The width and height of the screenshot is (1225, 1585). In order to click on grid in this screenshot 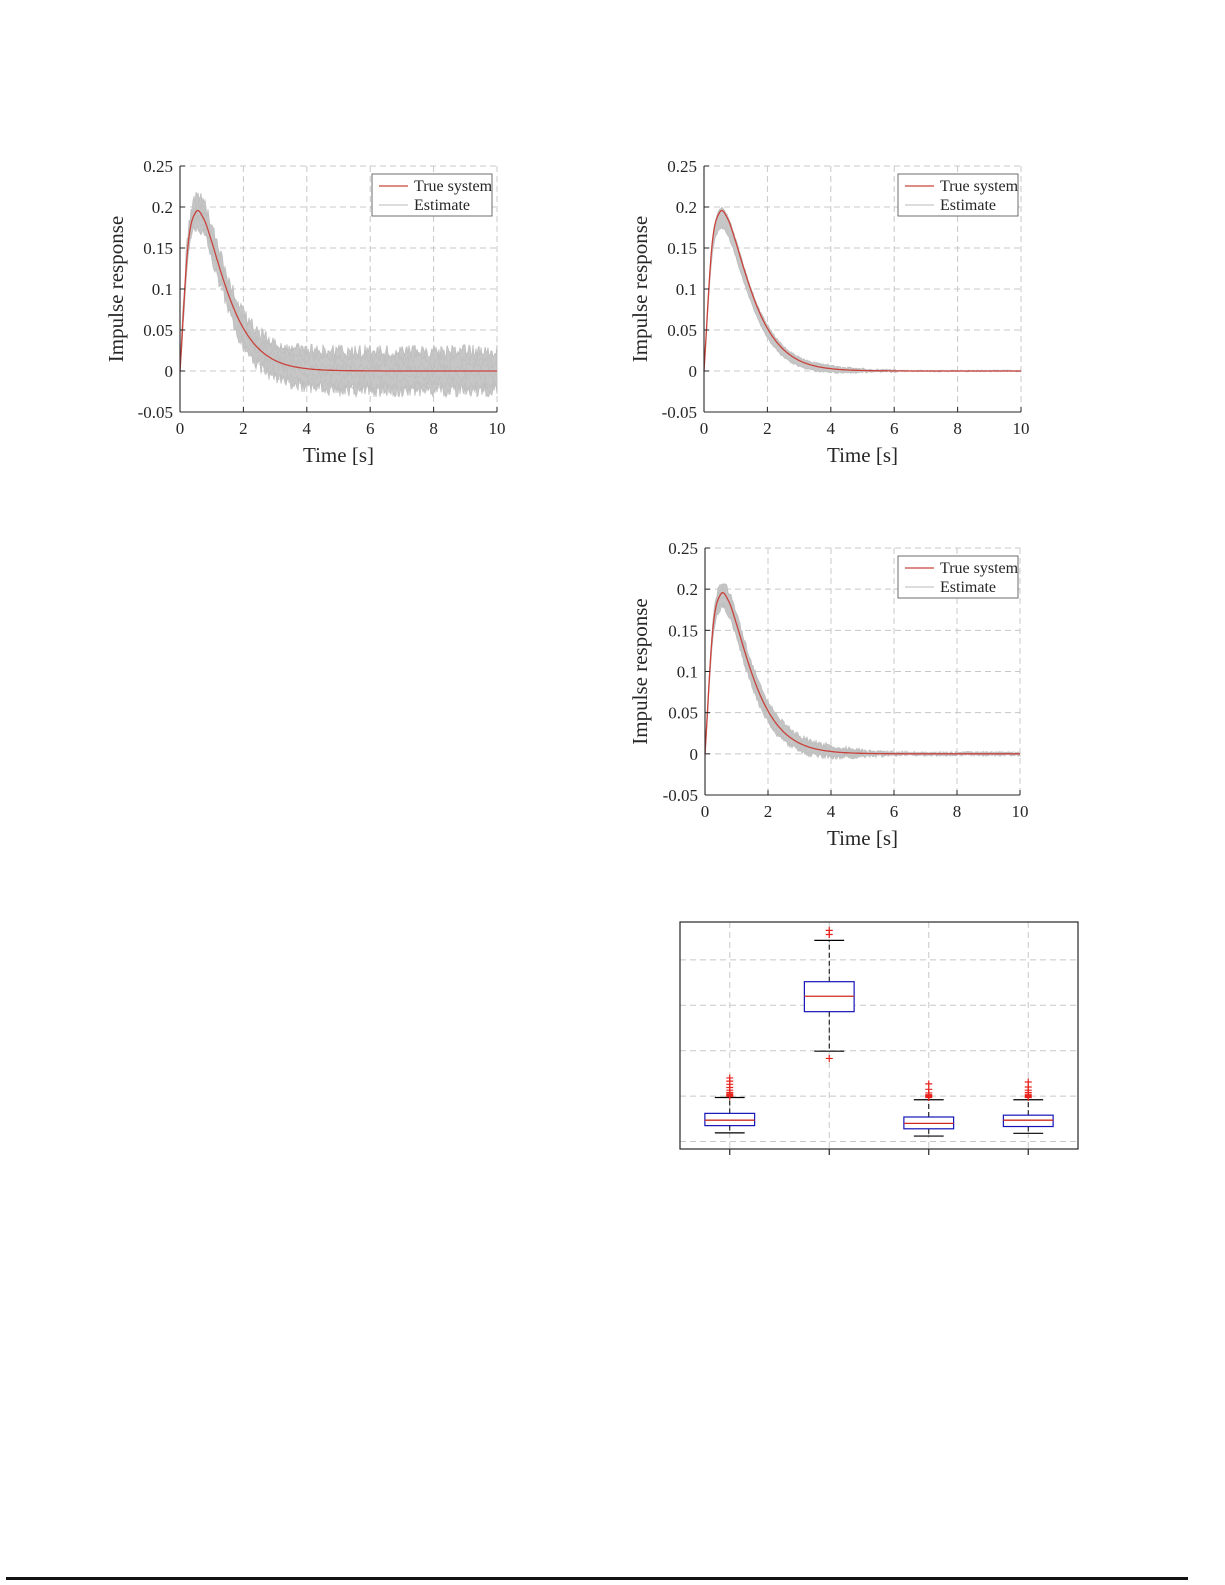, I will do `click(879, 1035)`.